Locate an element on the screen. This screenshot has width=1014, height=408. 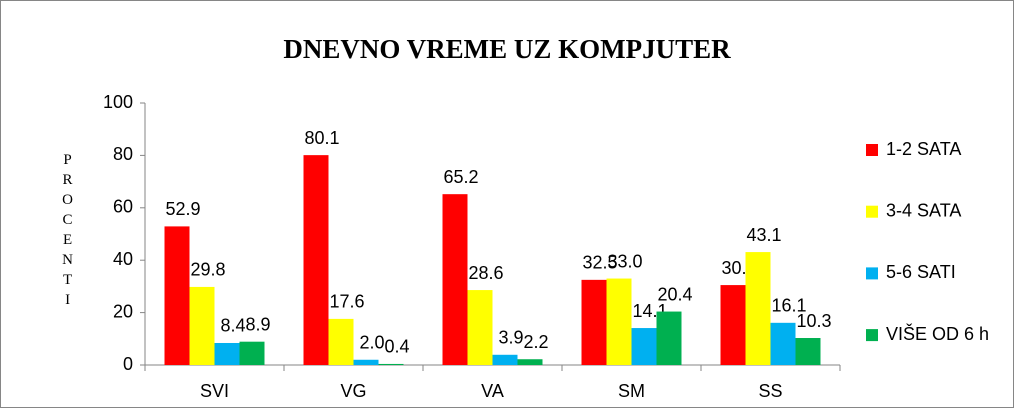
data-label: 2.0 is located at coordinates (371, 343).